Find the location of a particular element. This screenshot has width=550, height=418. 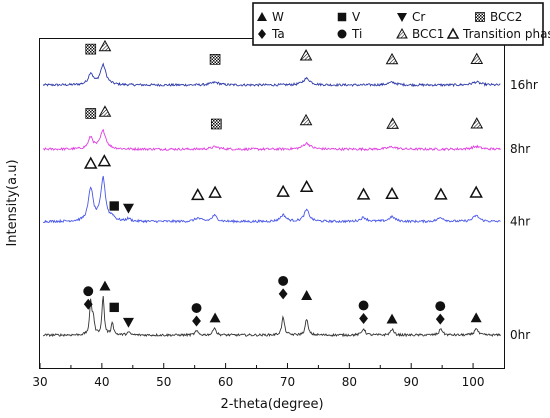

legend-marker-hatched-triangle is located at coordinates (402, 33).